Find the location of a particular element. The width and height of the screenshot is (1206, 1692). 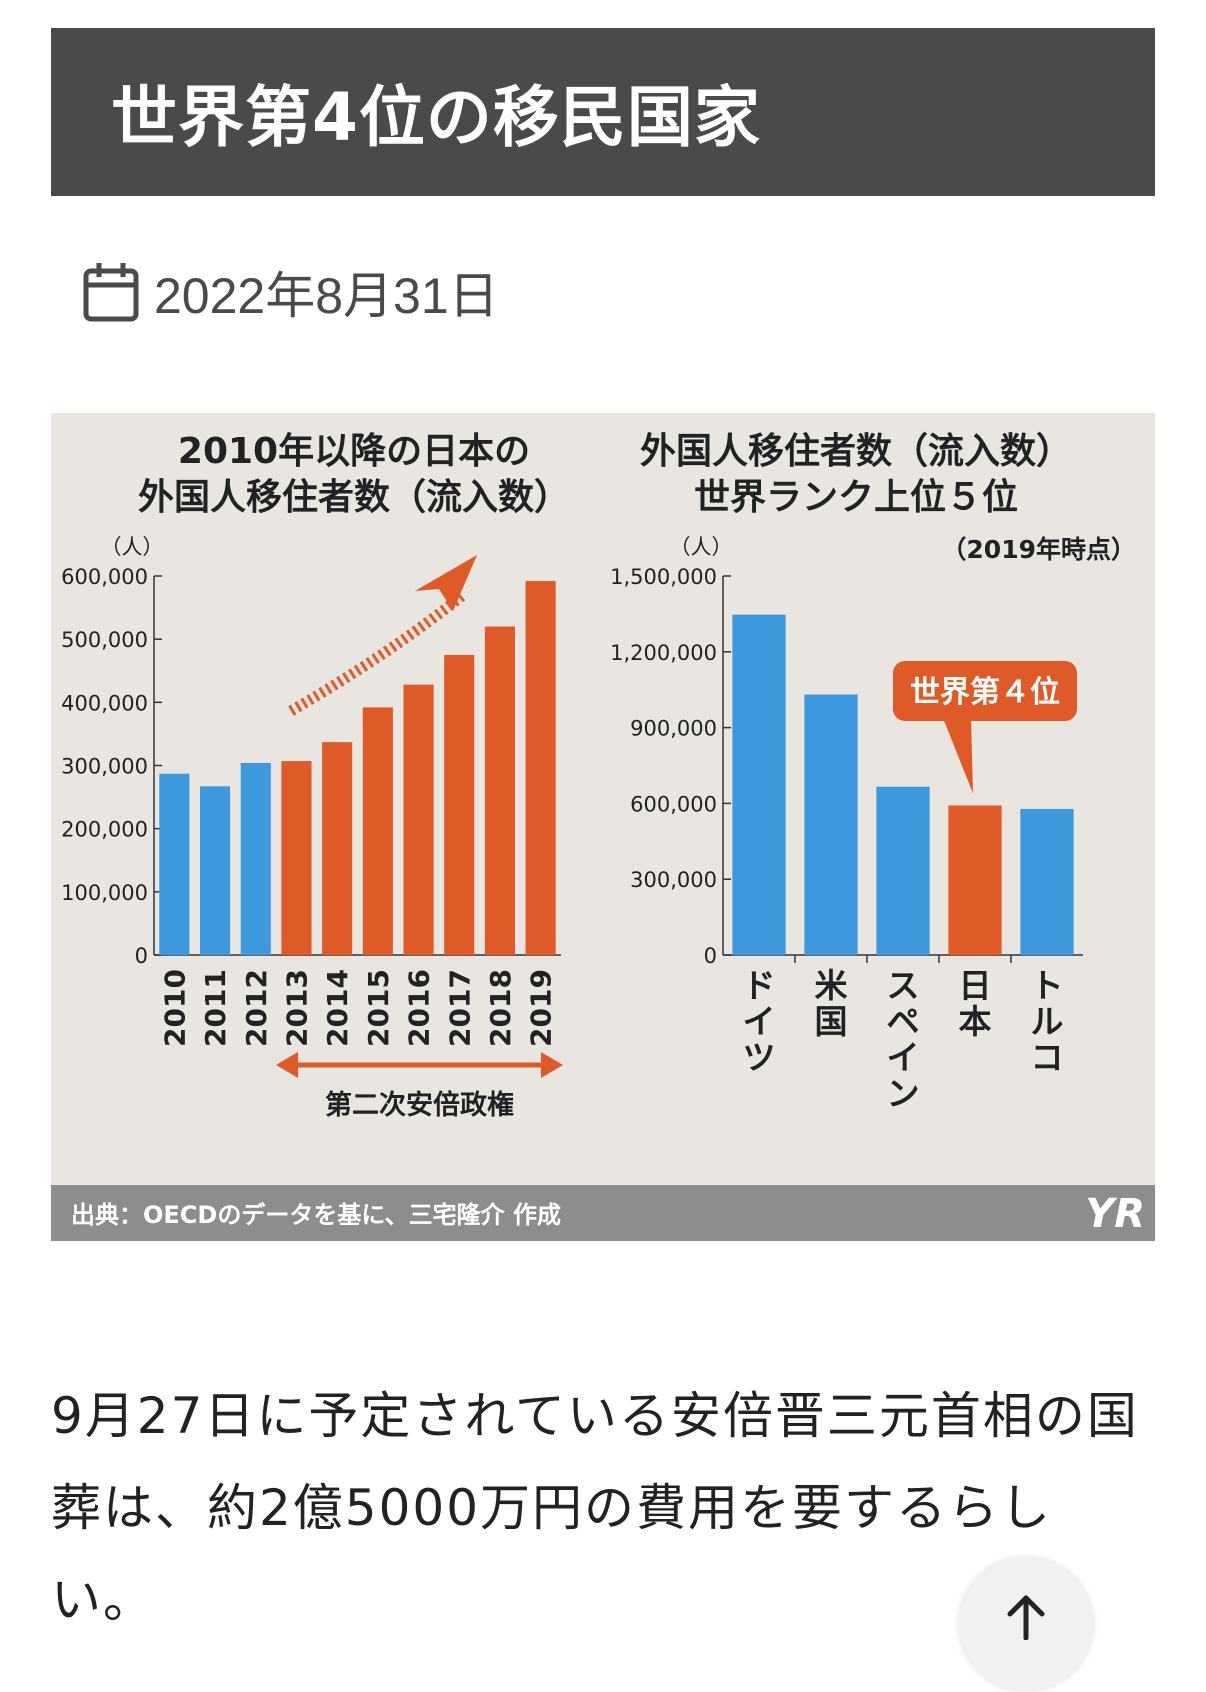

x-tick-label-char: ペ is located at coordinates (903, 1021).